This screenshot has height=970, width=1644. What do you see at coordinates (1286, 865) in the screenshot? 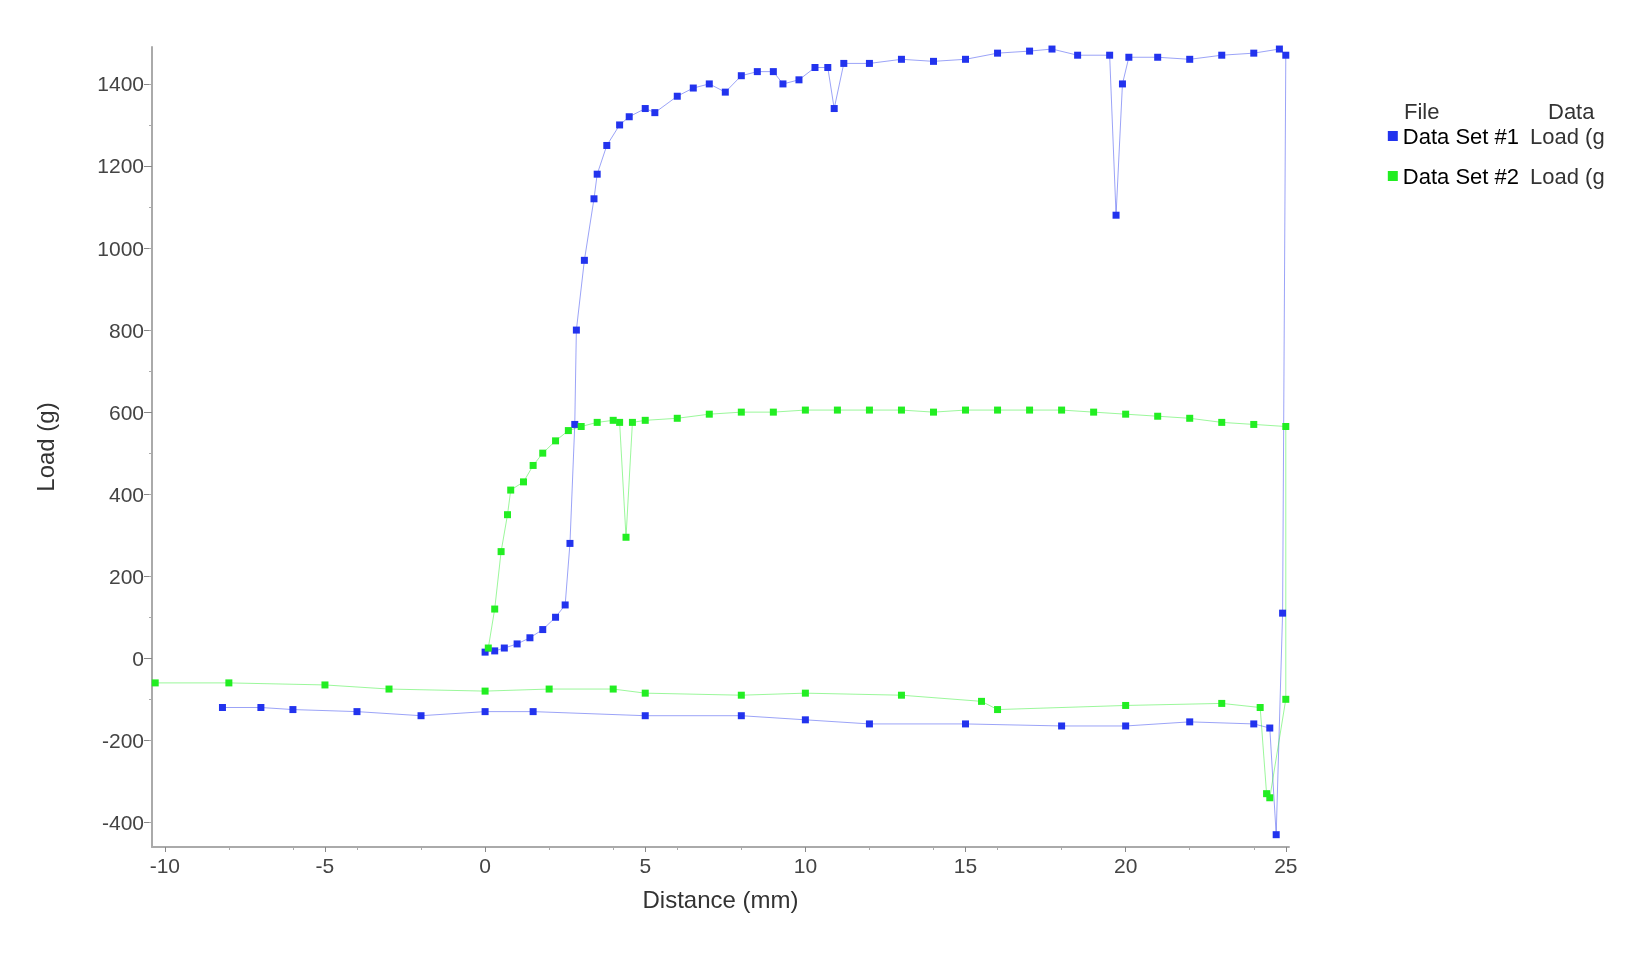
I see `x-tick-label: 25` at bounding box center [1286, 865].